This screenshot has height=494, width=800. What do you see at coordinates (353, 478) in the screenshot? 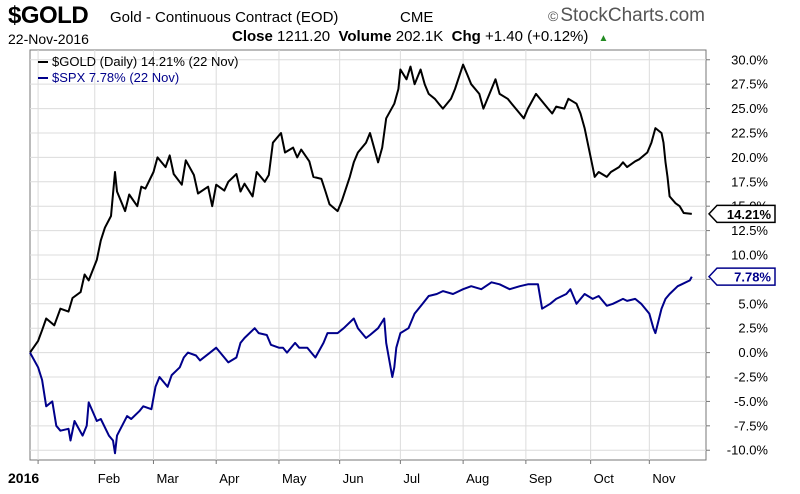
I see `x-tick-label: Jun` at bounding box center [353, 478].